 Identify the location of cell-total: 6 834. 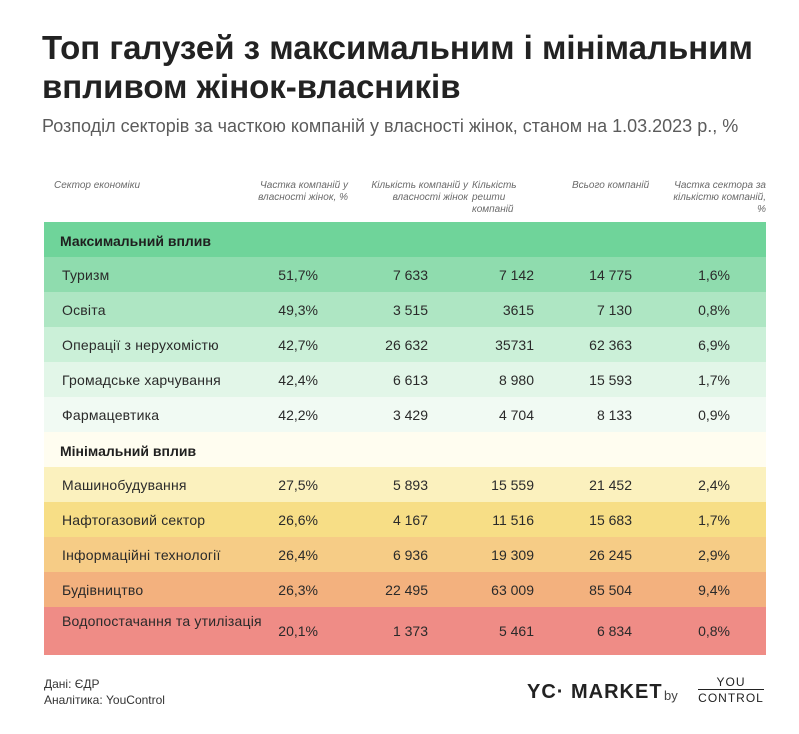
(614, 631).